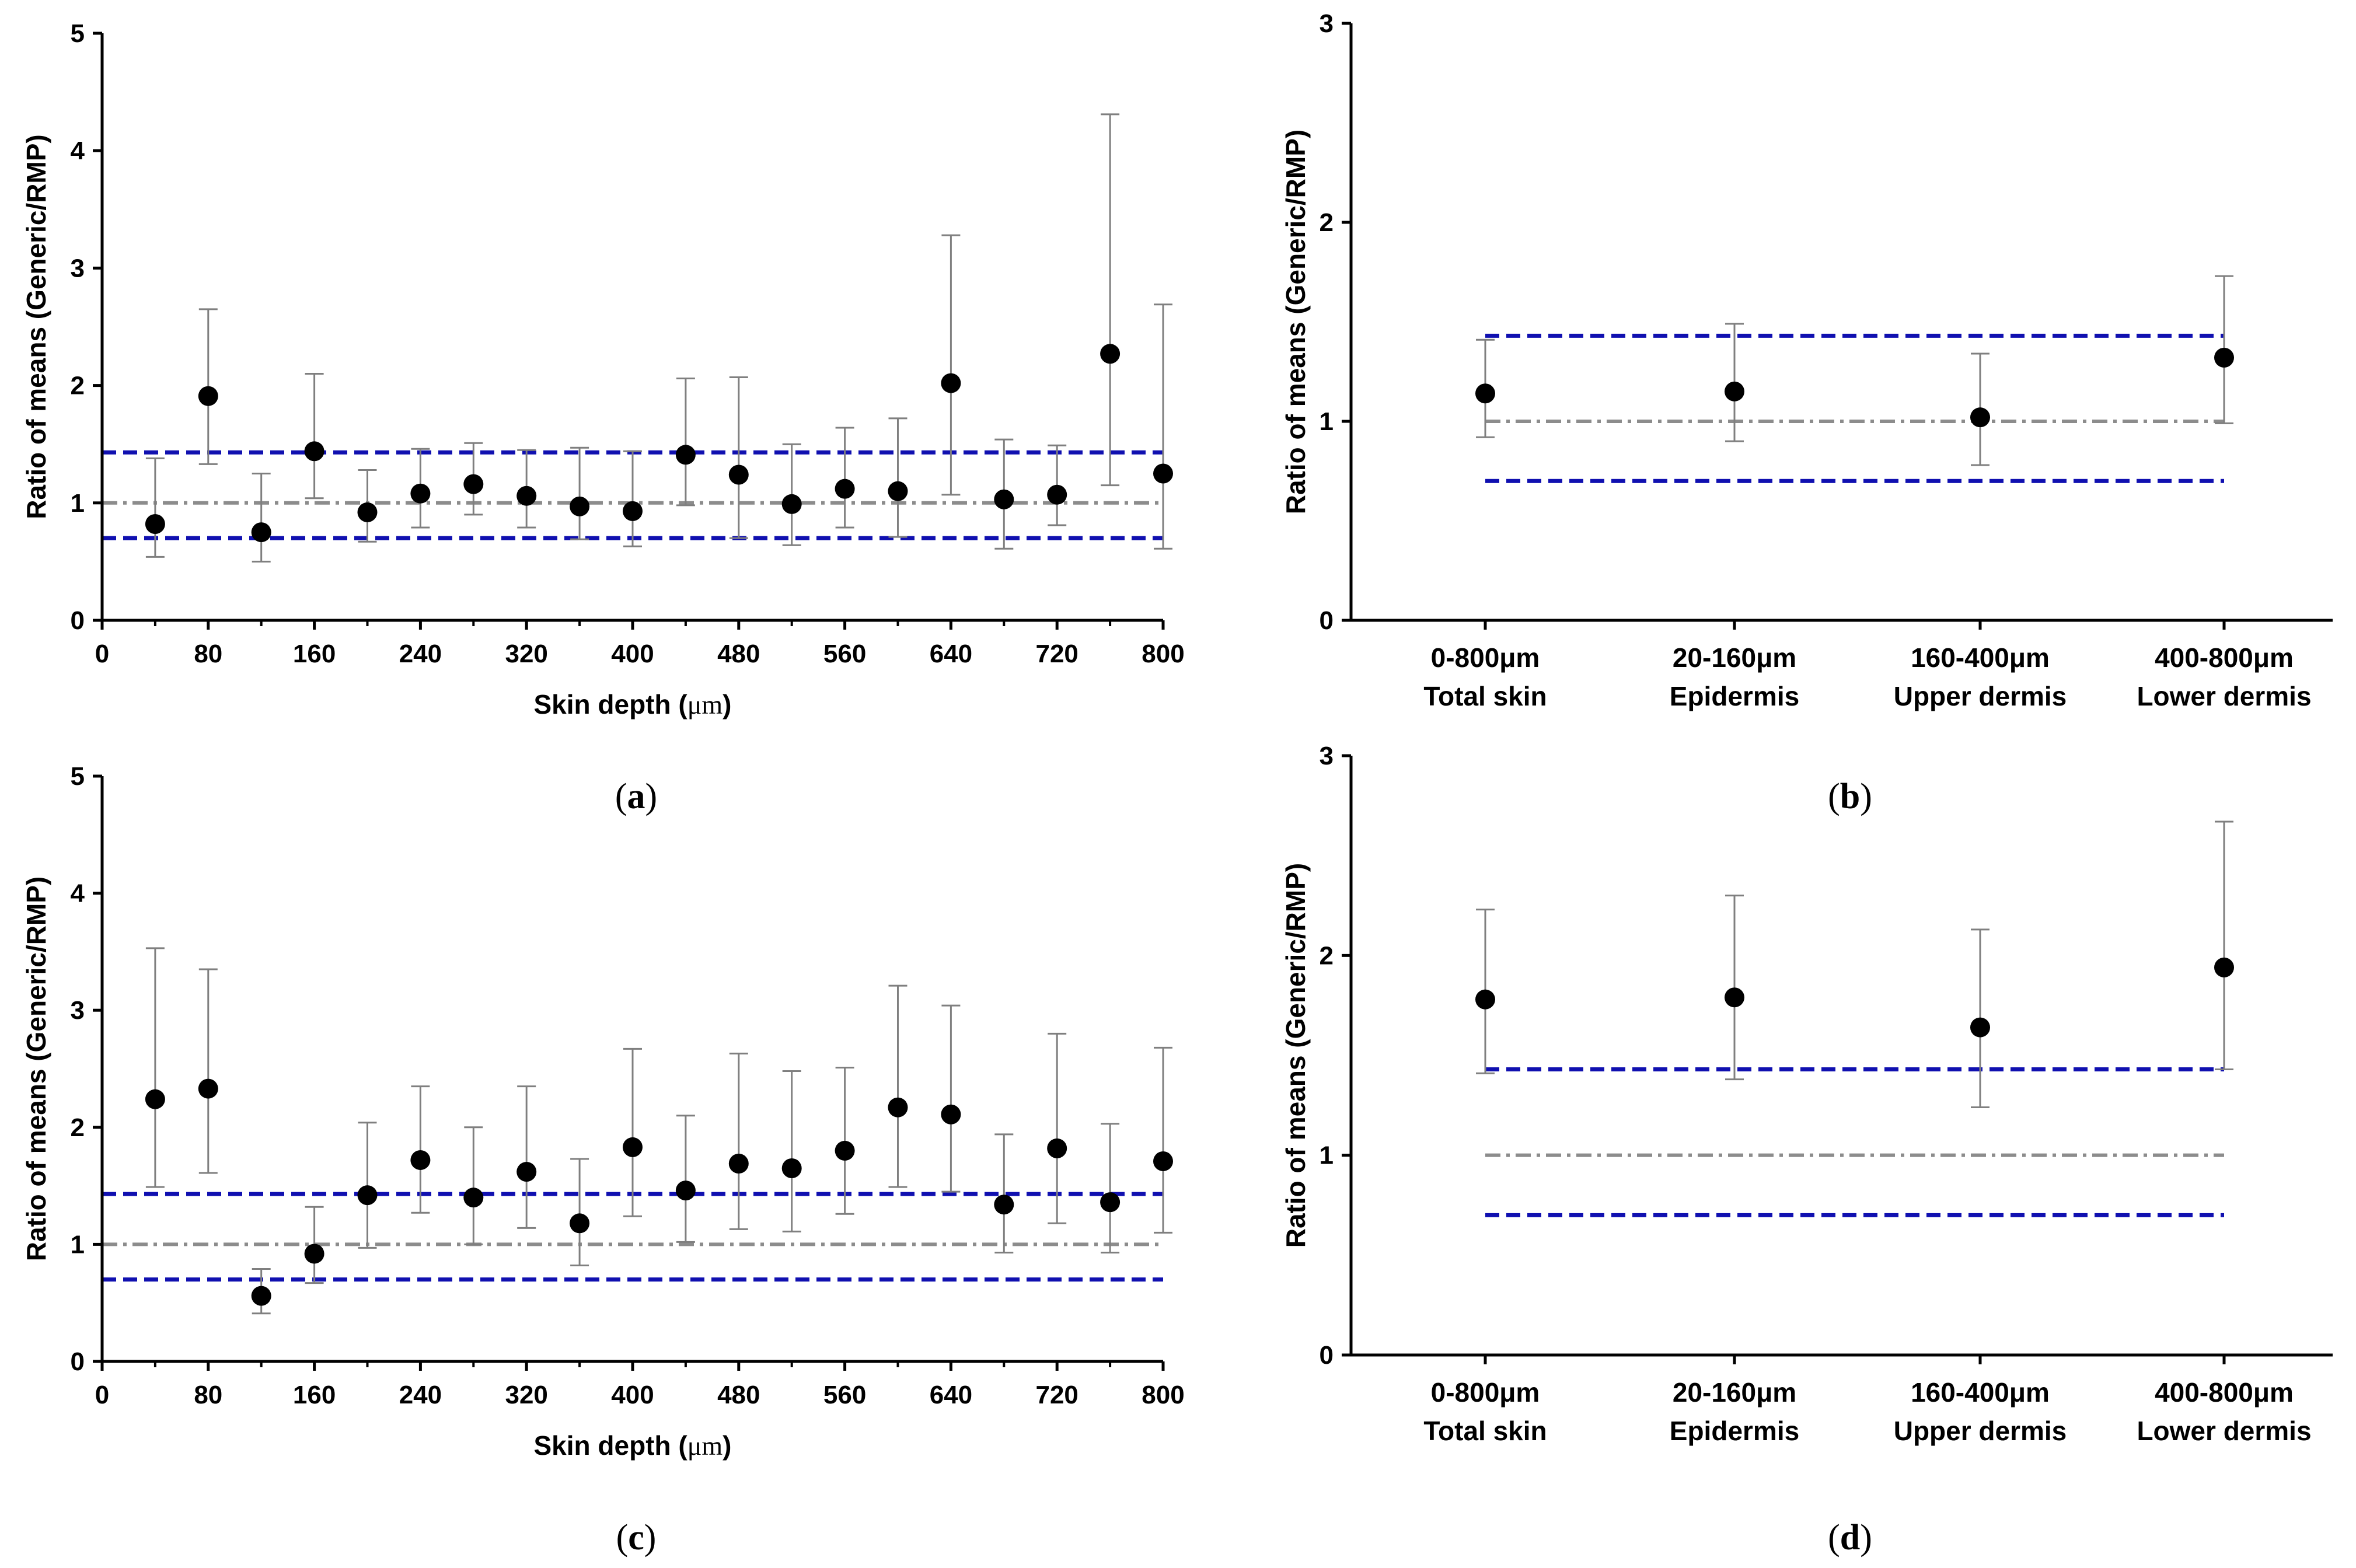  Describe the element at coordinates (78, 1127) in the screenshot. I see `y-tick-label-c-2: 2` at that location.